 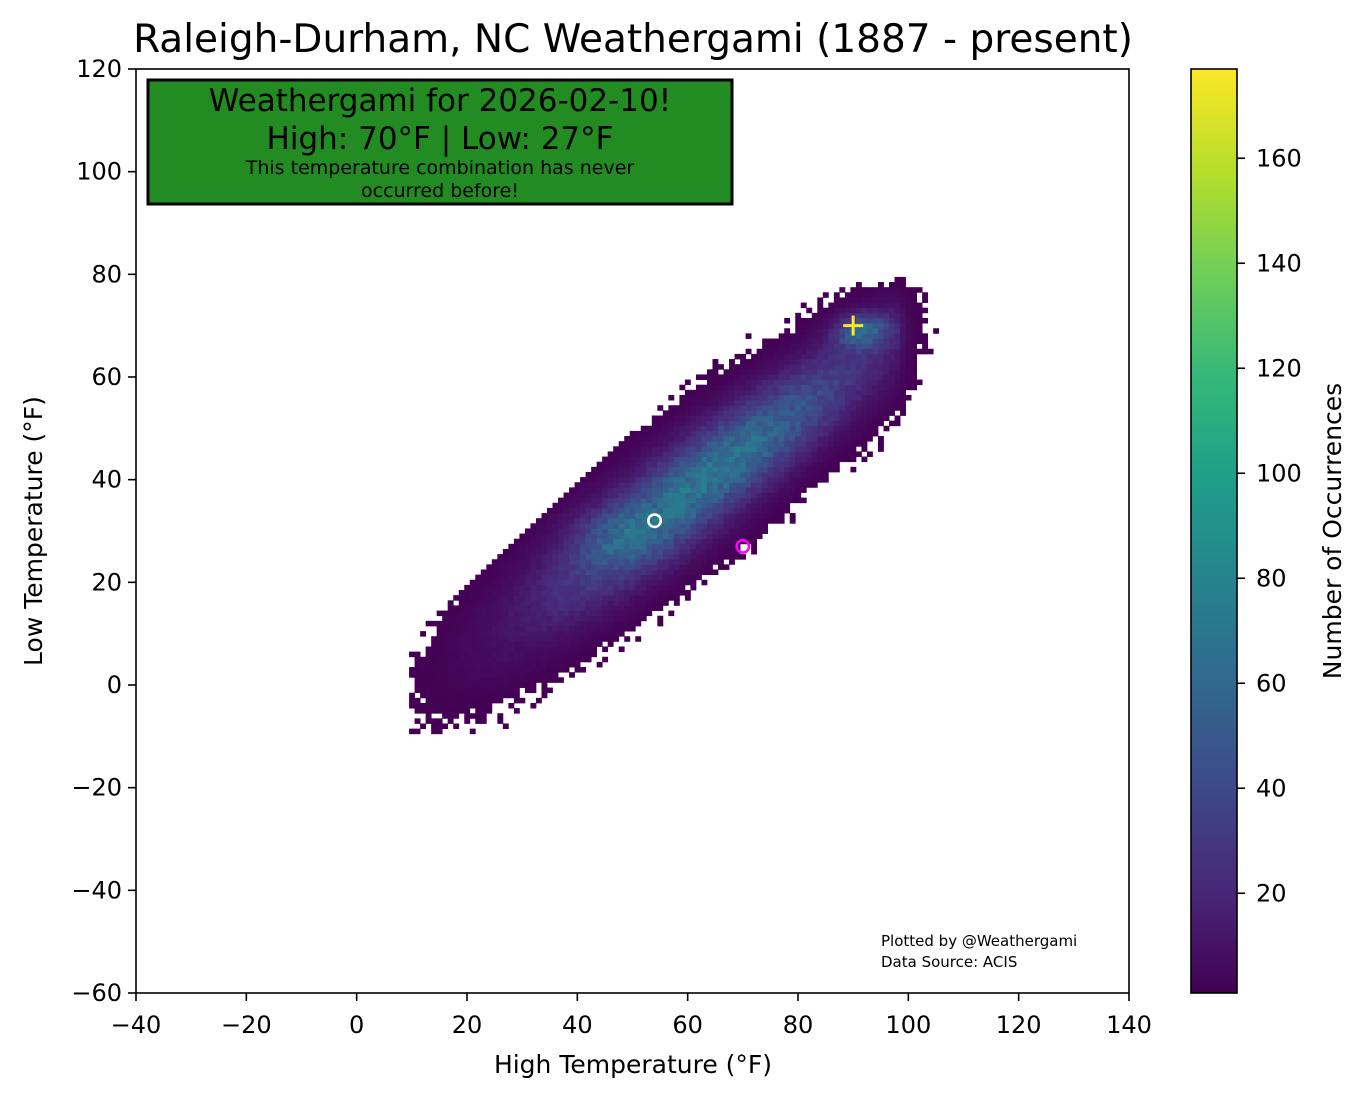 What do you see at coordinates (949, 962) in the screenshot?
I see `credit-data-source: Data Source: ACIS` at bounding box center [949, 962].